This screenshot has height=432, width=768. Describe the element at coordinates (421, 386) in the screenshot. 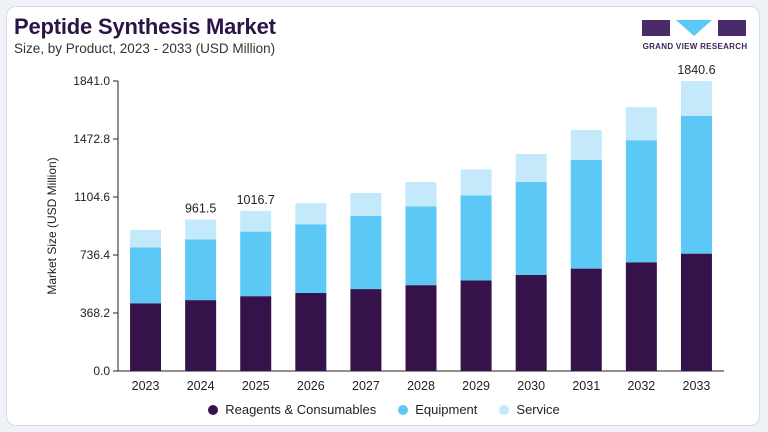

I see `x-tick-label: 2028` at that location.